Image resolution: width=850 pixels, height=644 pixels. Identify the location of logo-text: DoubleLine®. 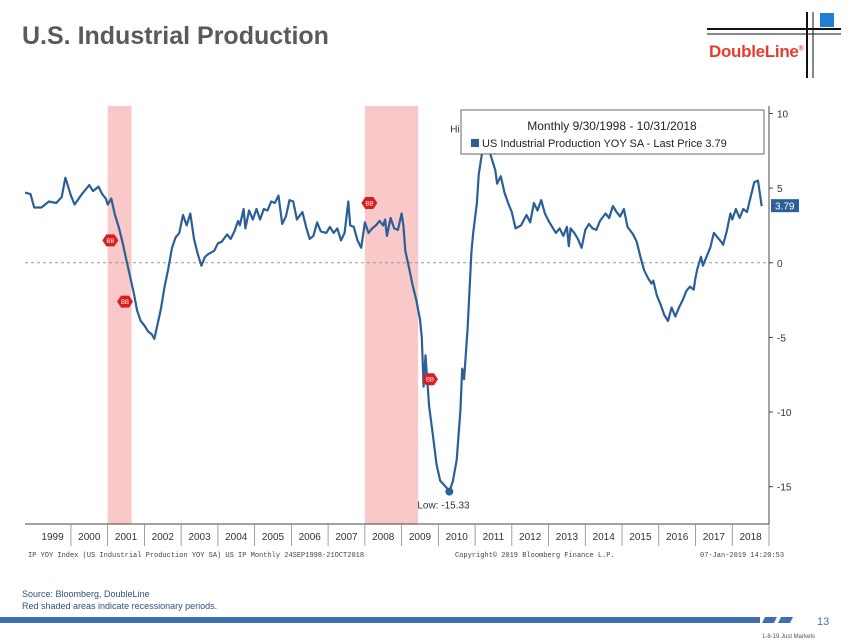
(756, 51).